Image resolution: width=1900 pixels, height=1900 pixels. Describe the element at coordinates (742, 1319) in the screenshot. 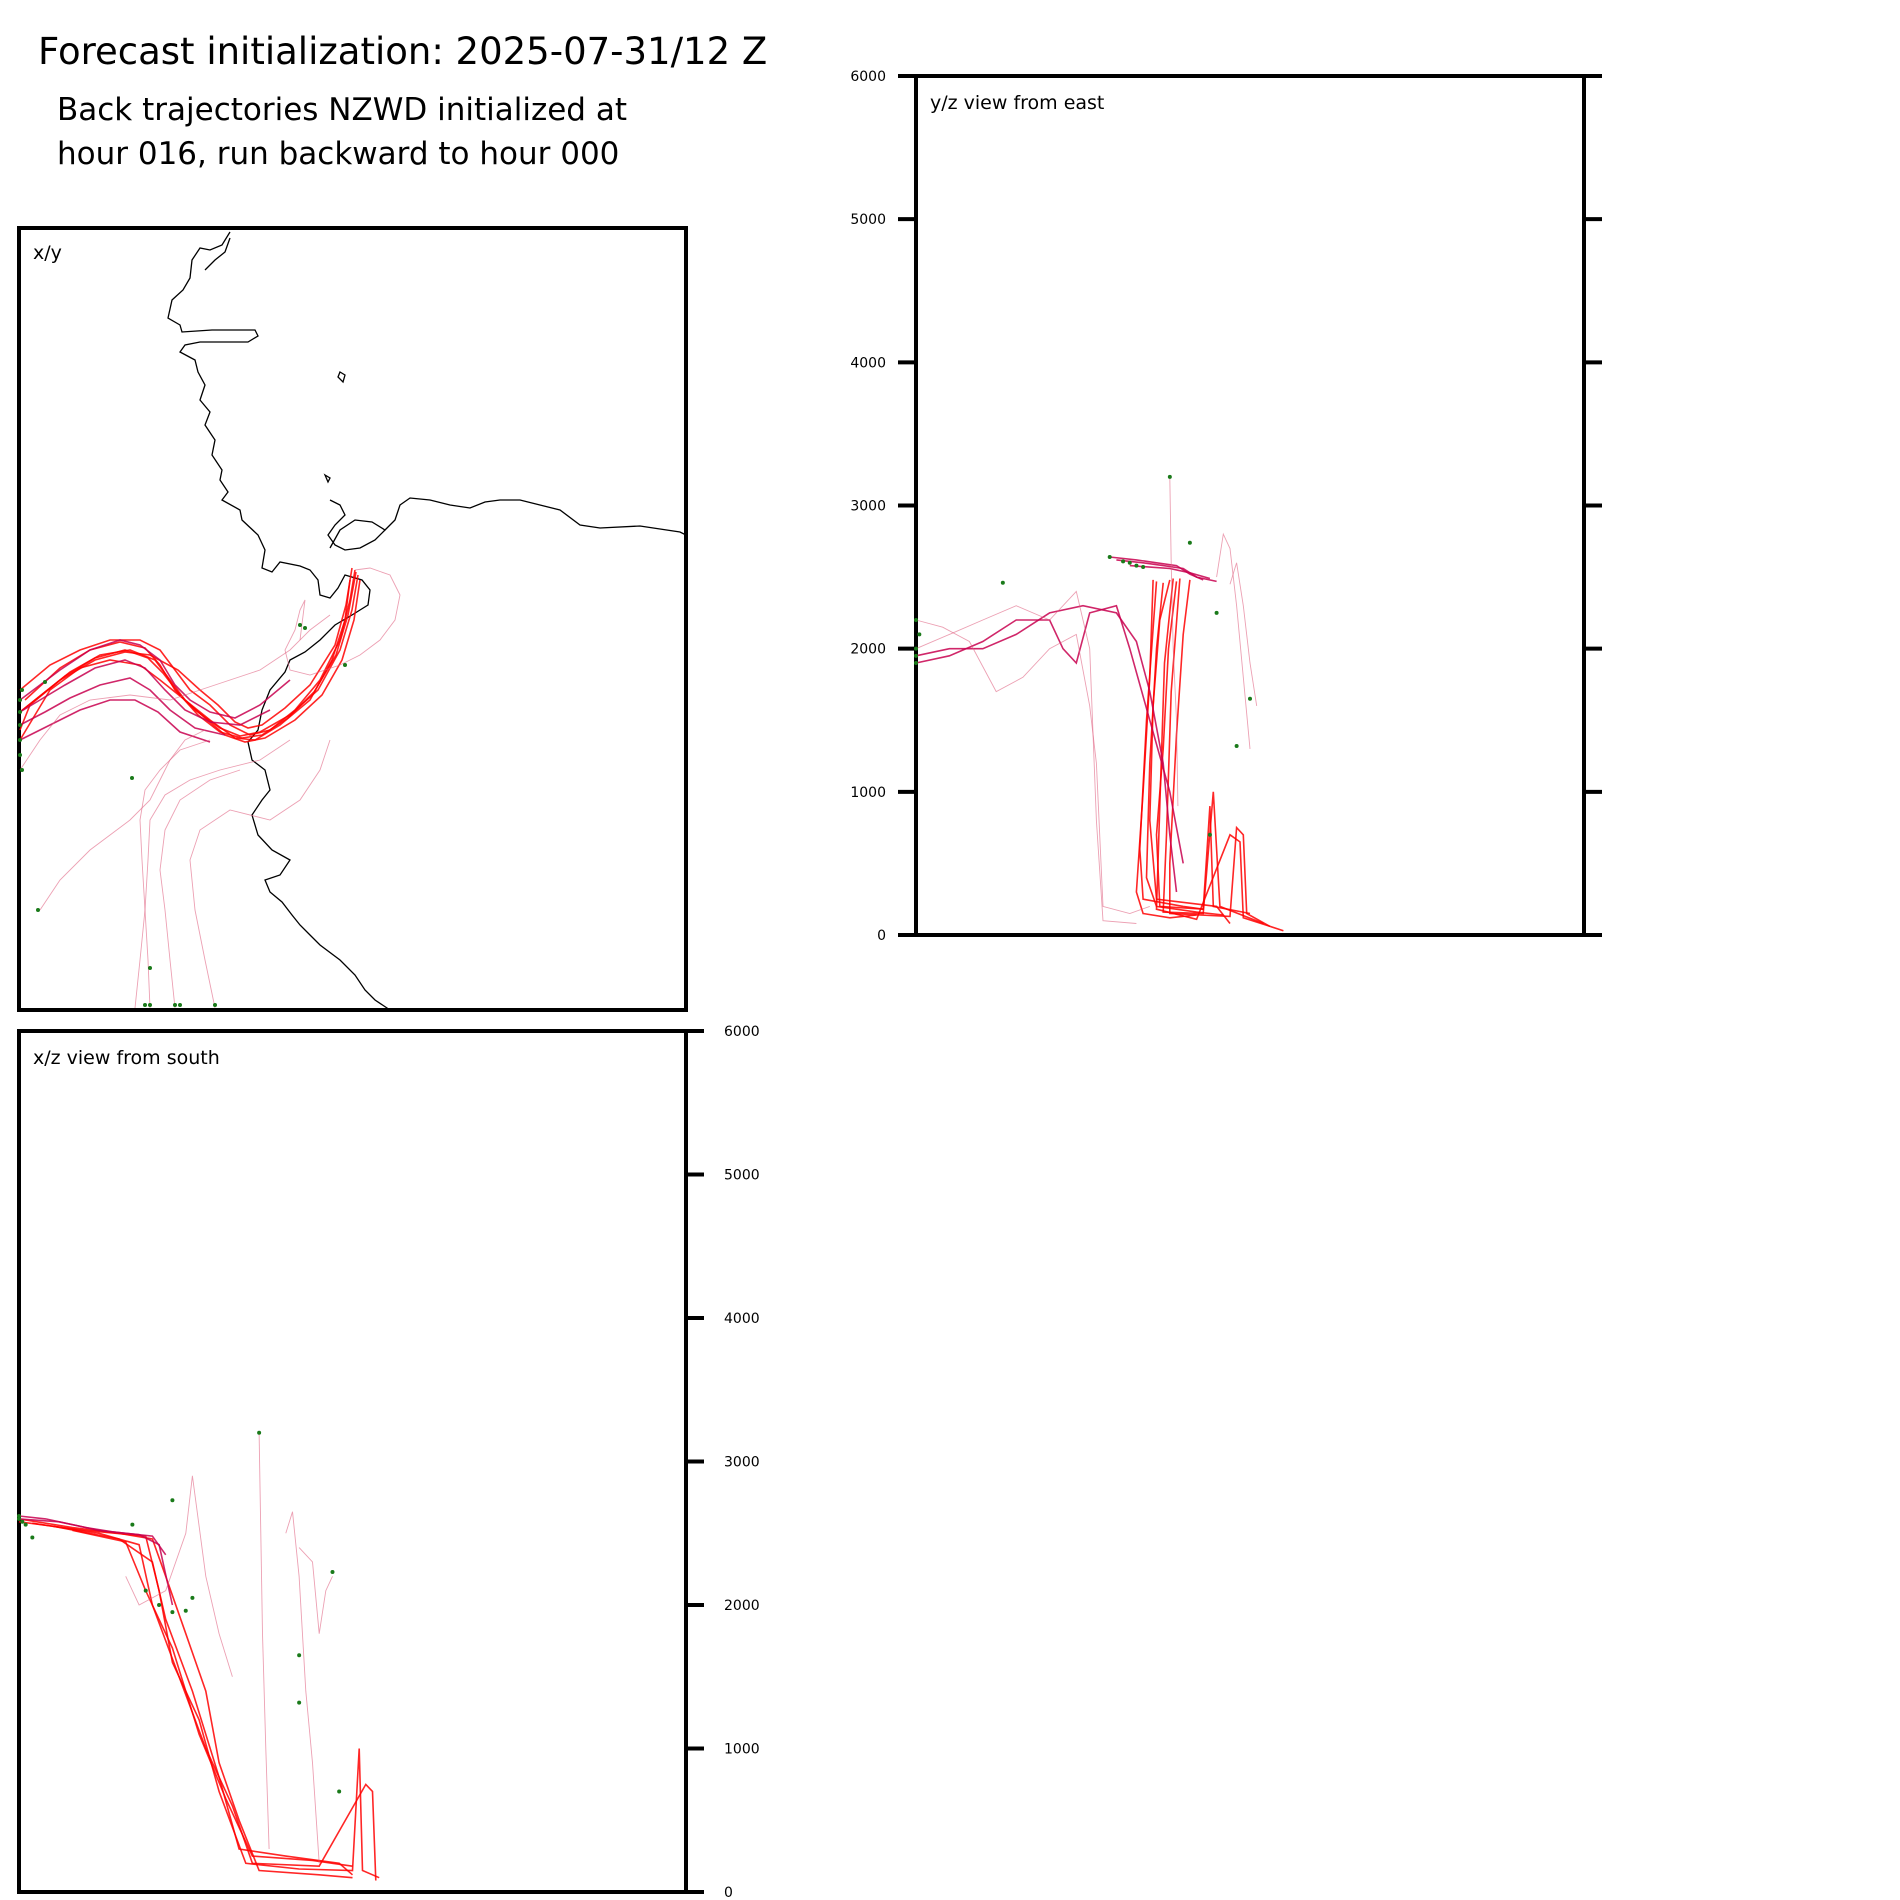

I see `y-tick-label: 4000` at that location.